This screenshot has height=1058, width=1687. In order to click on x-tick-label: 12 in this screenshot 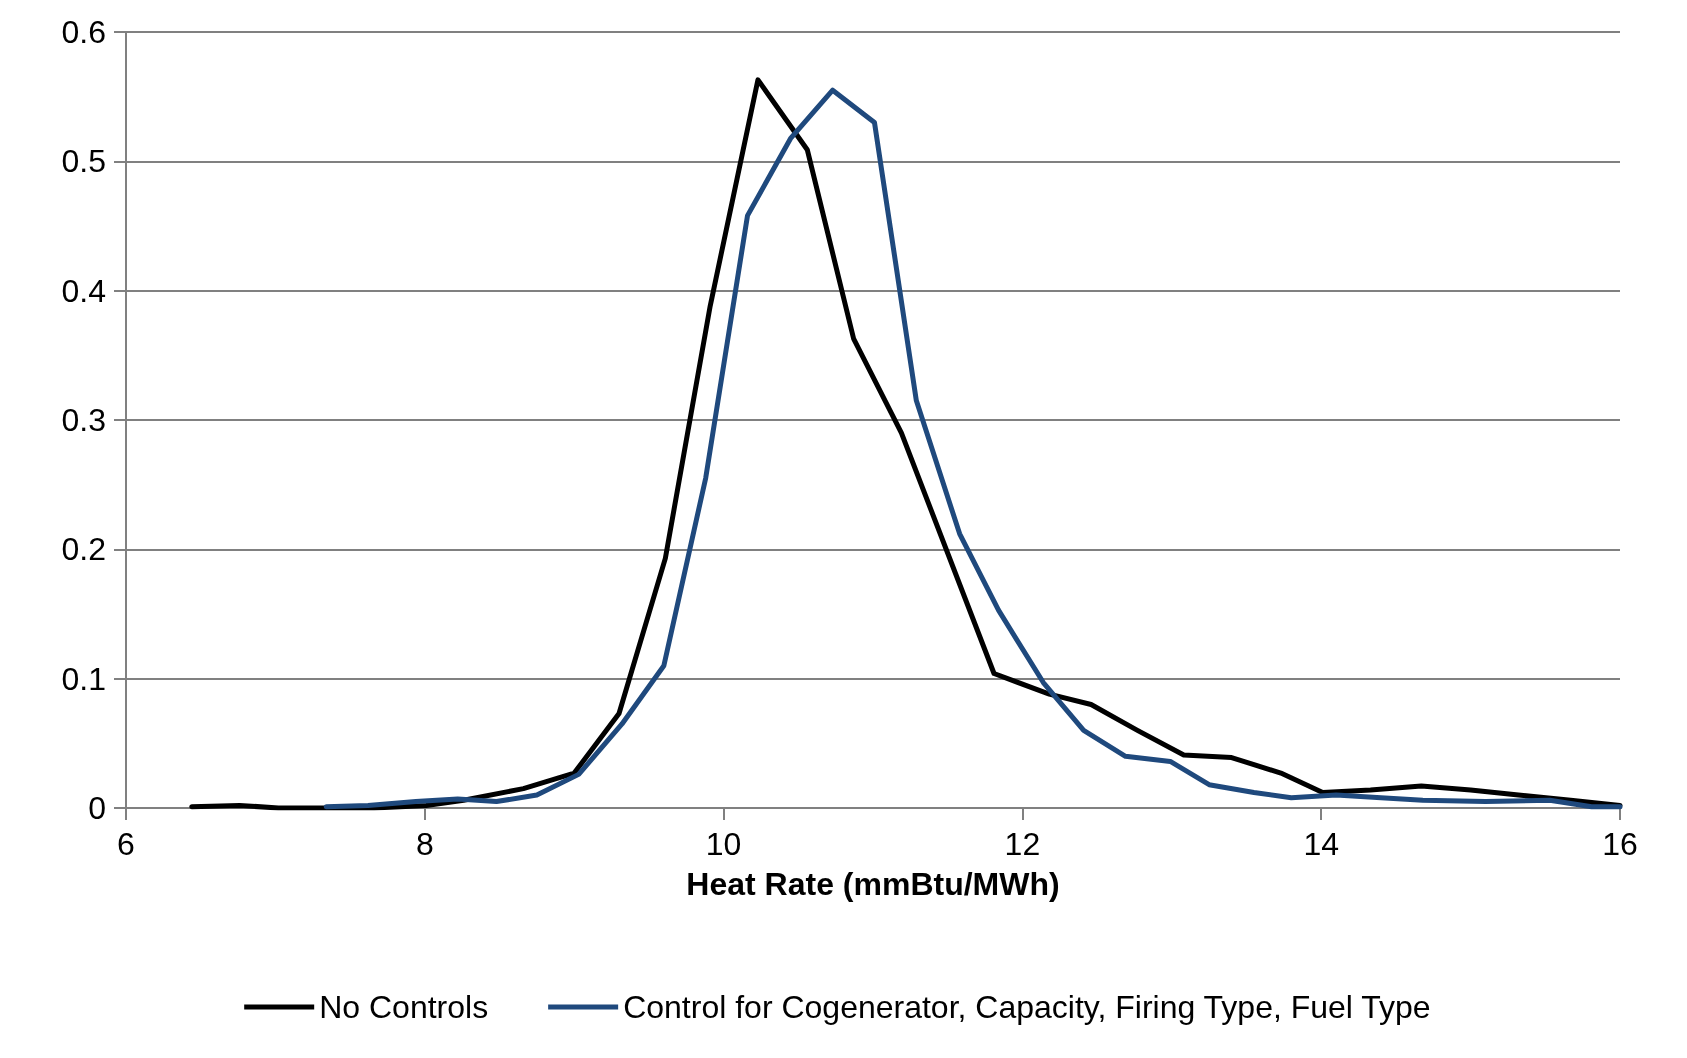, I will do `click(1022, 844)`.